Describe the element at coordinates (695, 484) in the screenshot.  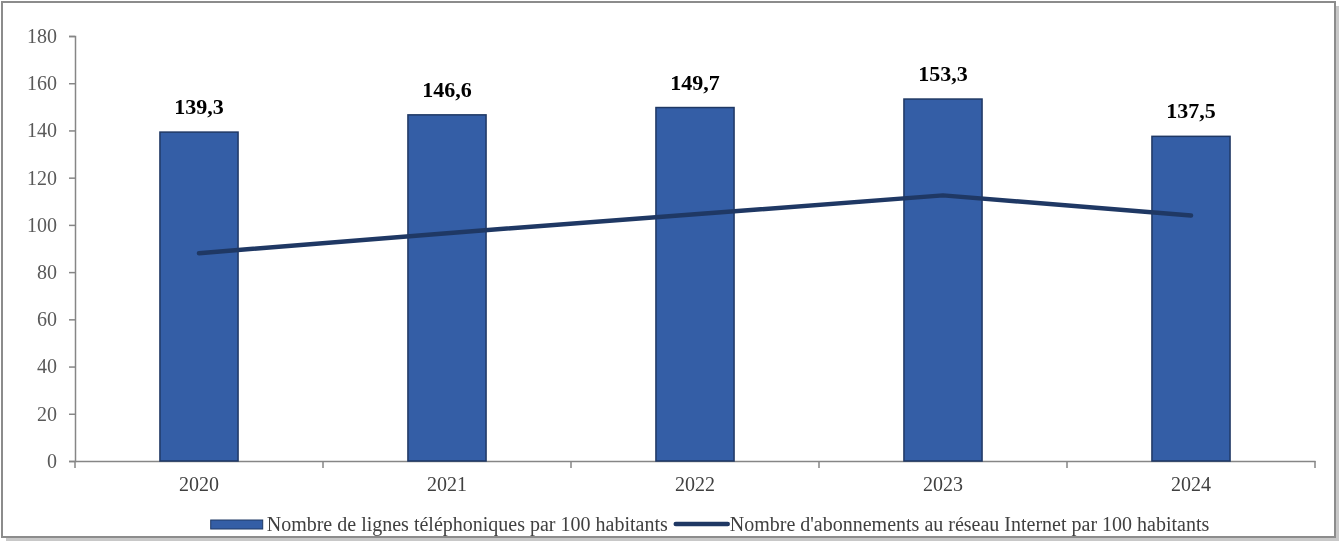
I see `x-tick-label: 2022` at that location.